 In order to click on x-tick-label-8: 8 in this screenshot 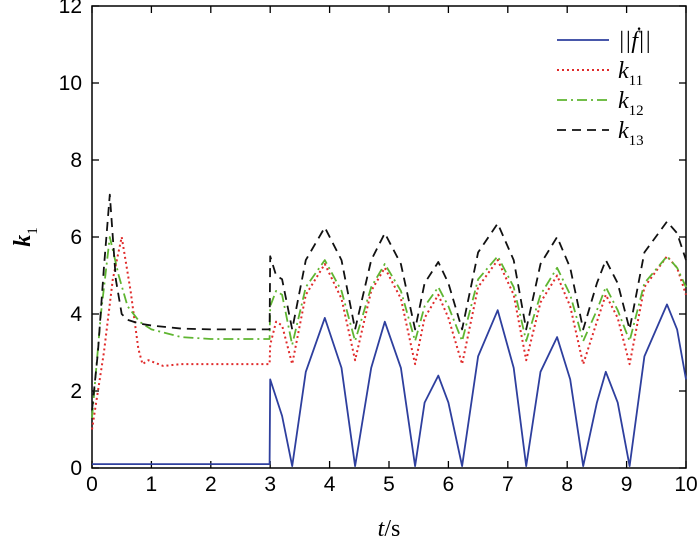, I will do `click(567, 484)`.